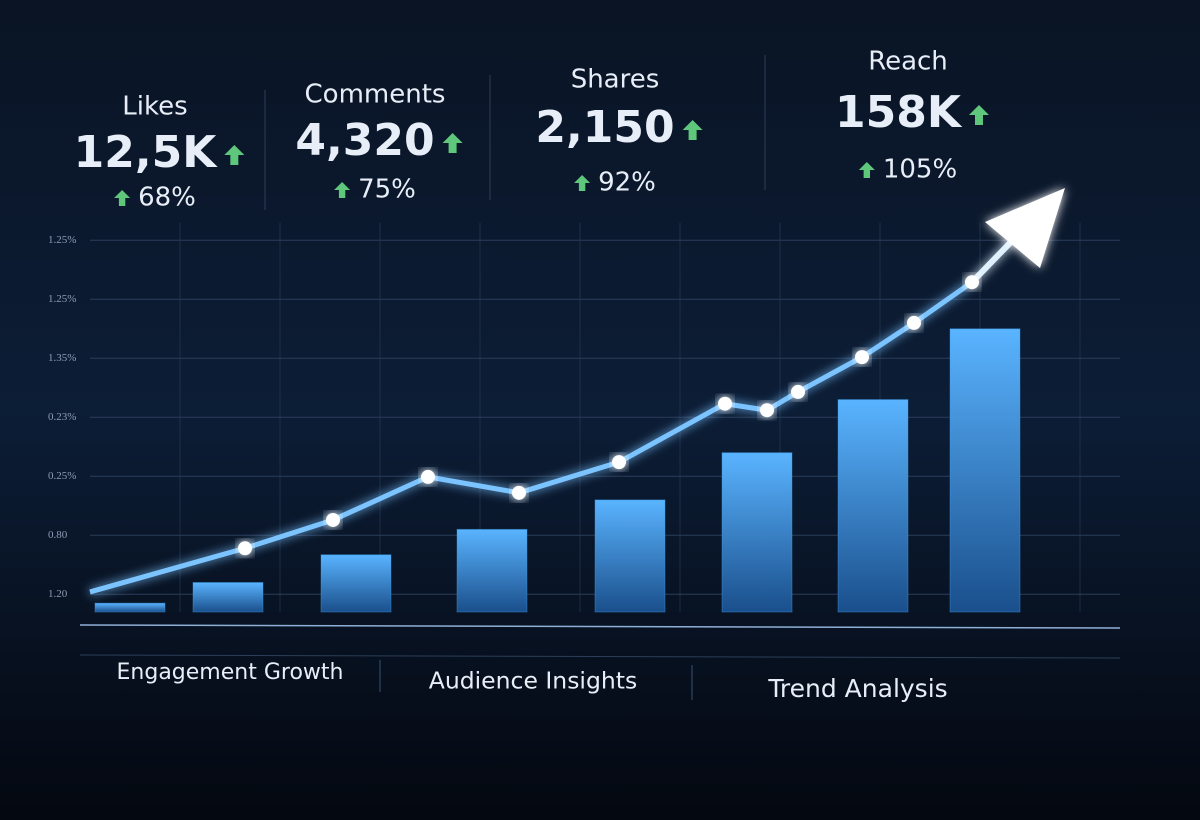 This screenshot has height=820, width=1200. Describe the element at coordinates (604, 127) in the screenshot. I see `kpi-value: 2,150` at that location.